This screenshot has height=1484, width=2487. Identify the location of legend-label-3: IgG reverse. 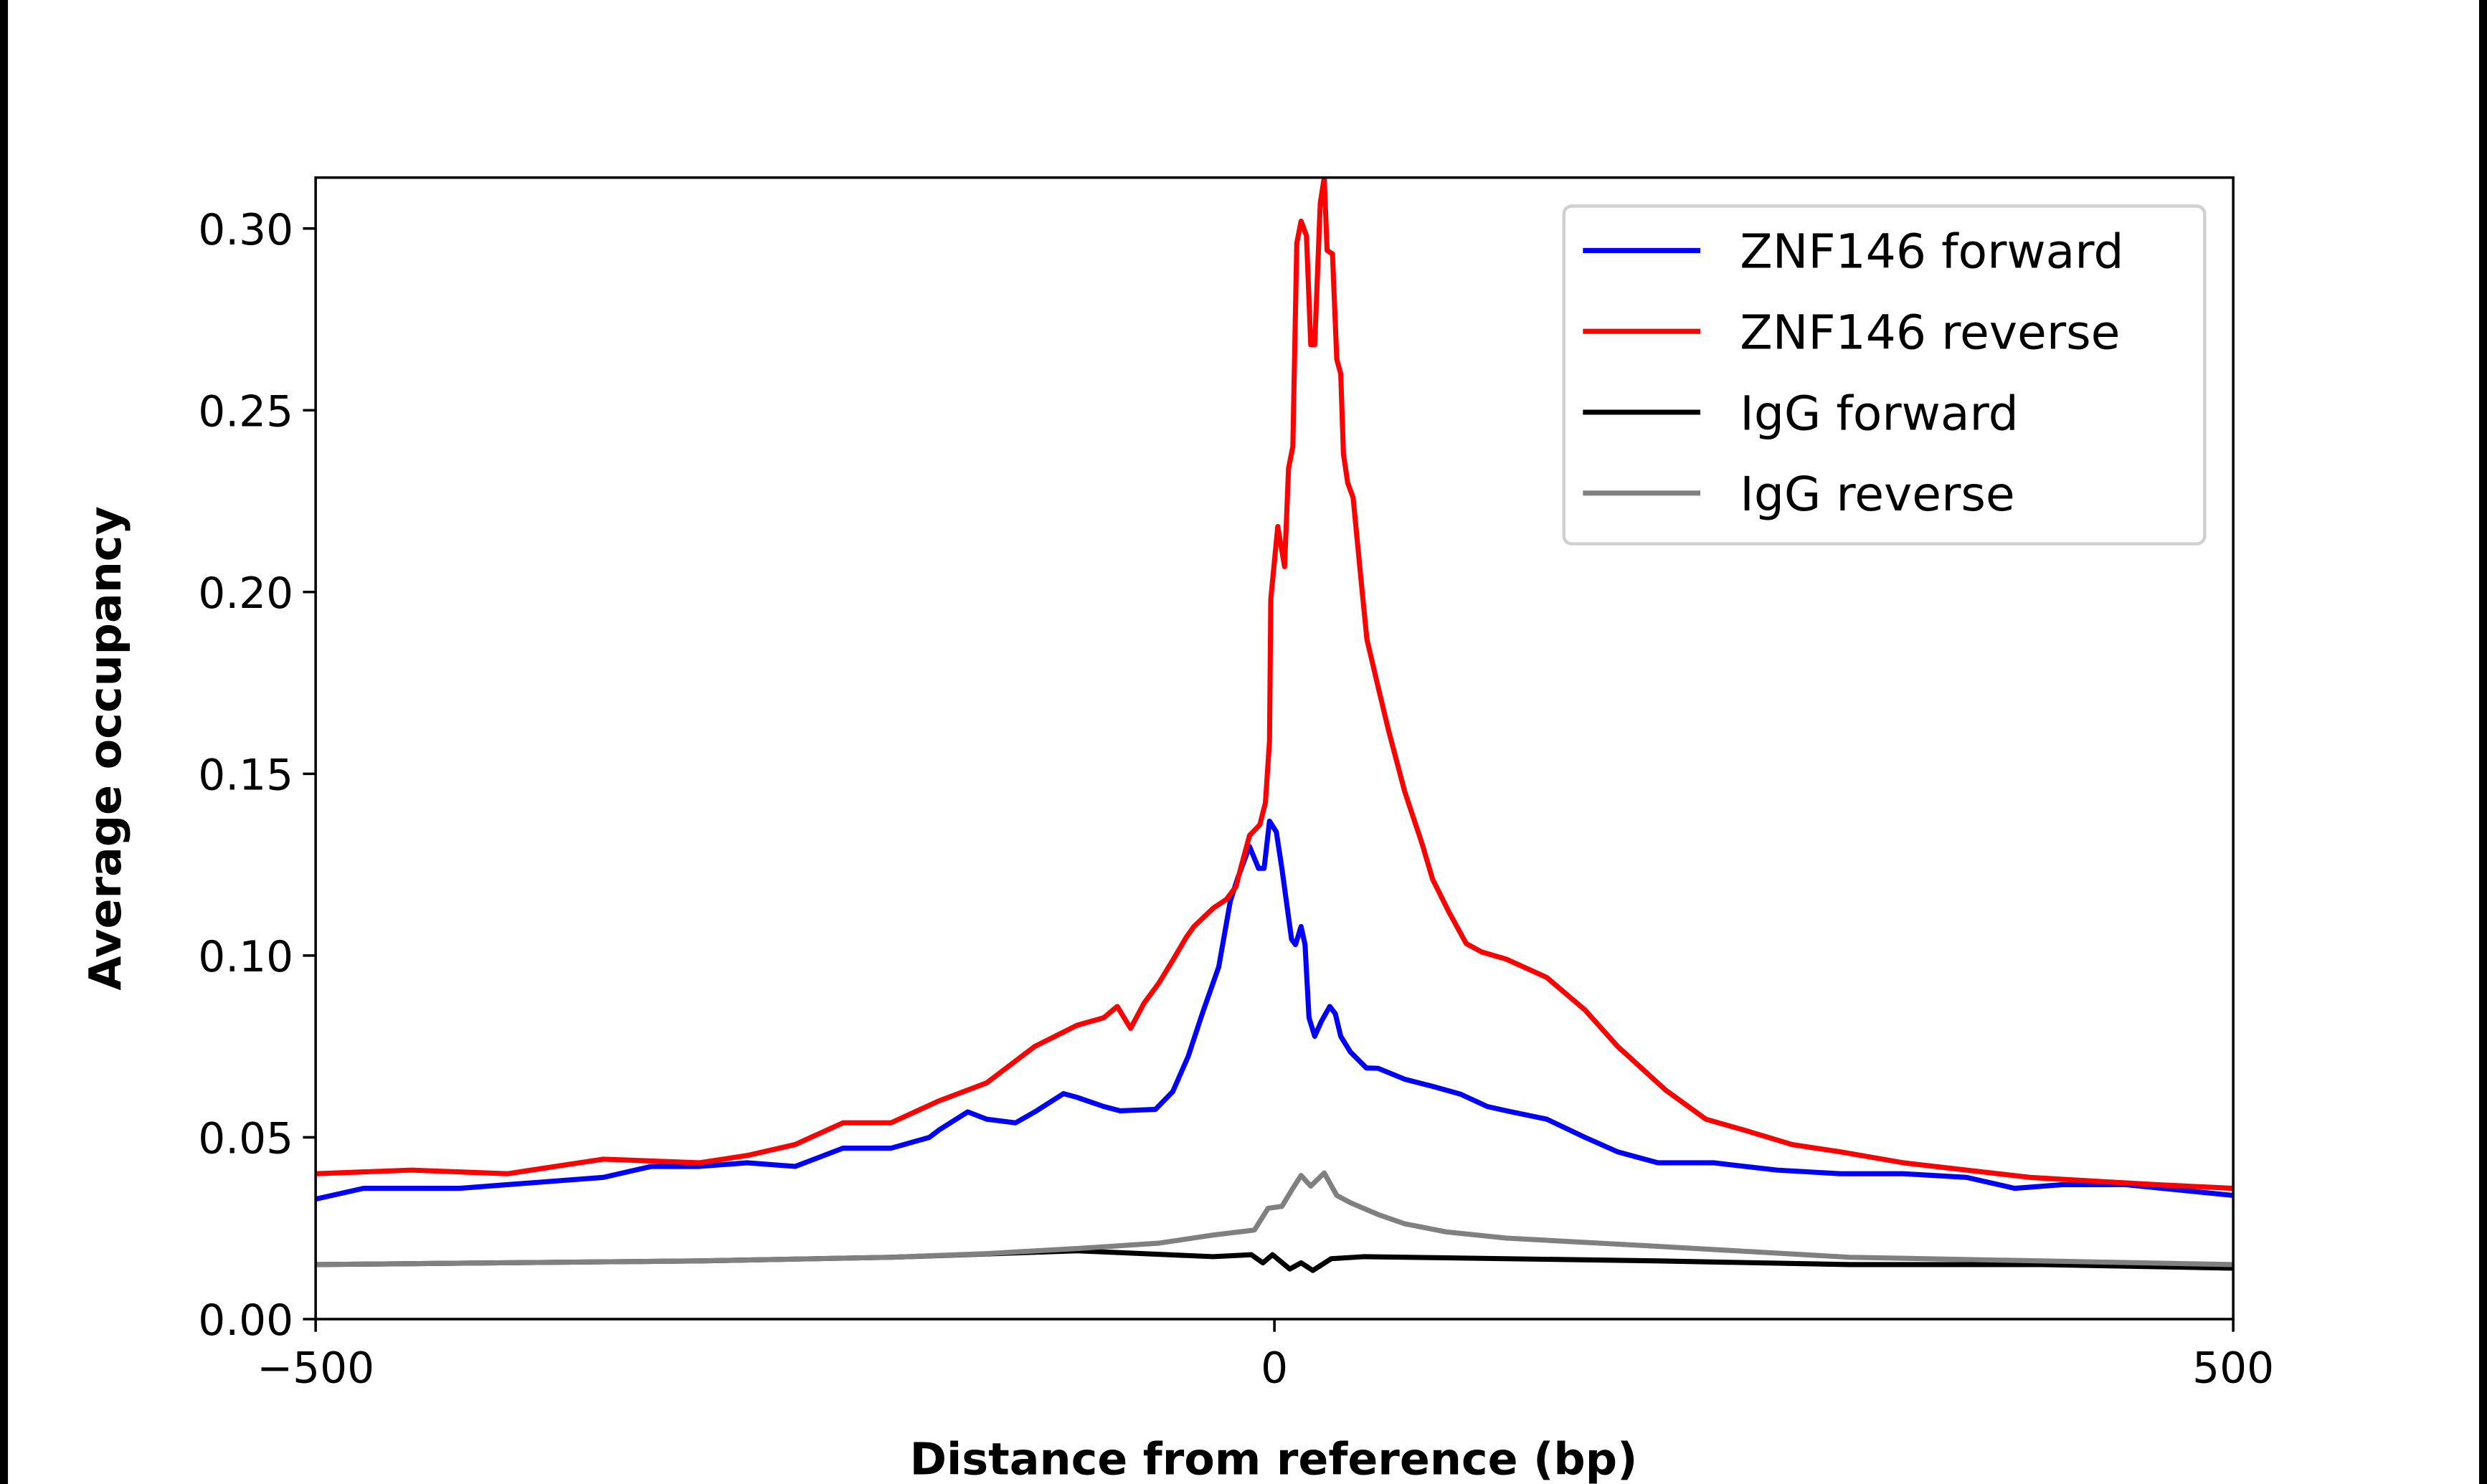
(1877, 494).